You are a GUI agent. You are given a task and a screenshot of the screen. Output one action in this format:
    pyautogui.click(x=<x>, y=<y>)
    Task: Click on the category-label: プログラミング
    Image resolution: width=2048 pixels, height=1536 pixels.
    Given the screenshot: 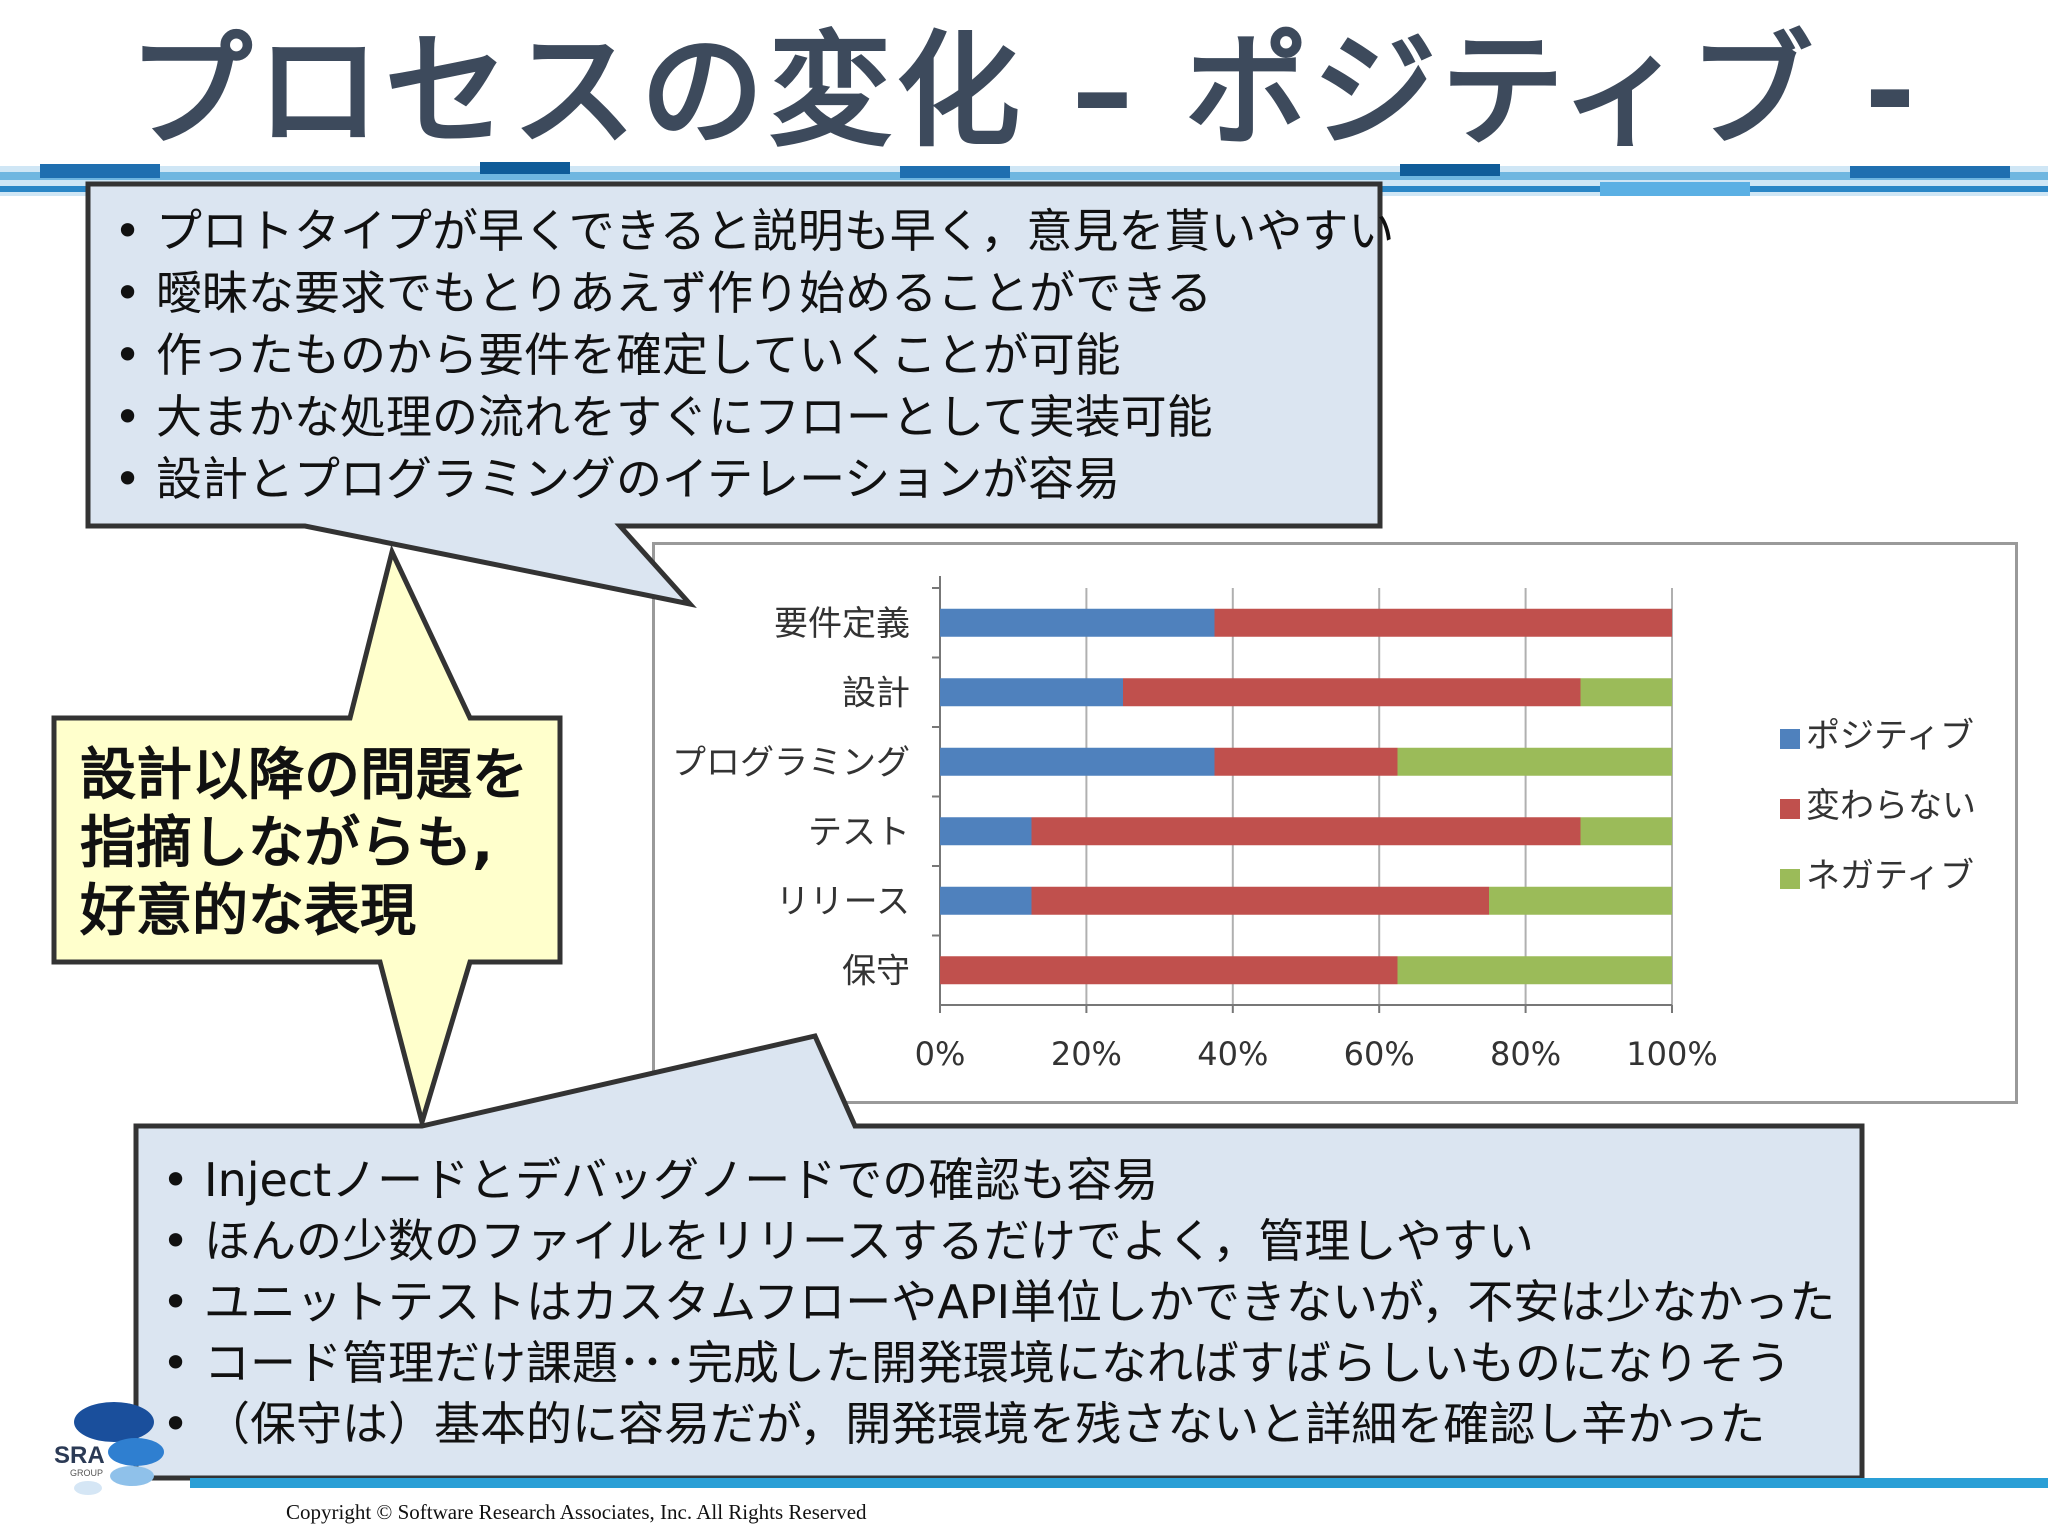 What is the action you would take?
    pyautogui.click(x=791, y=763)
    